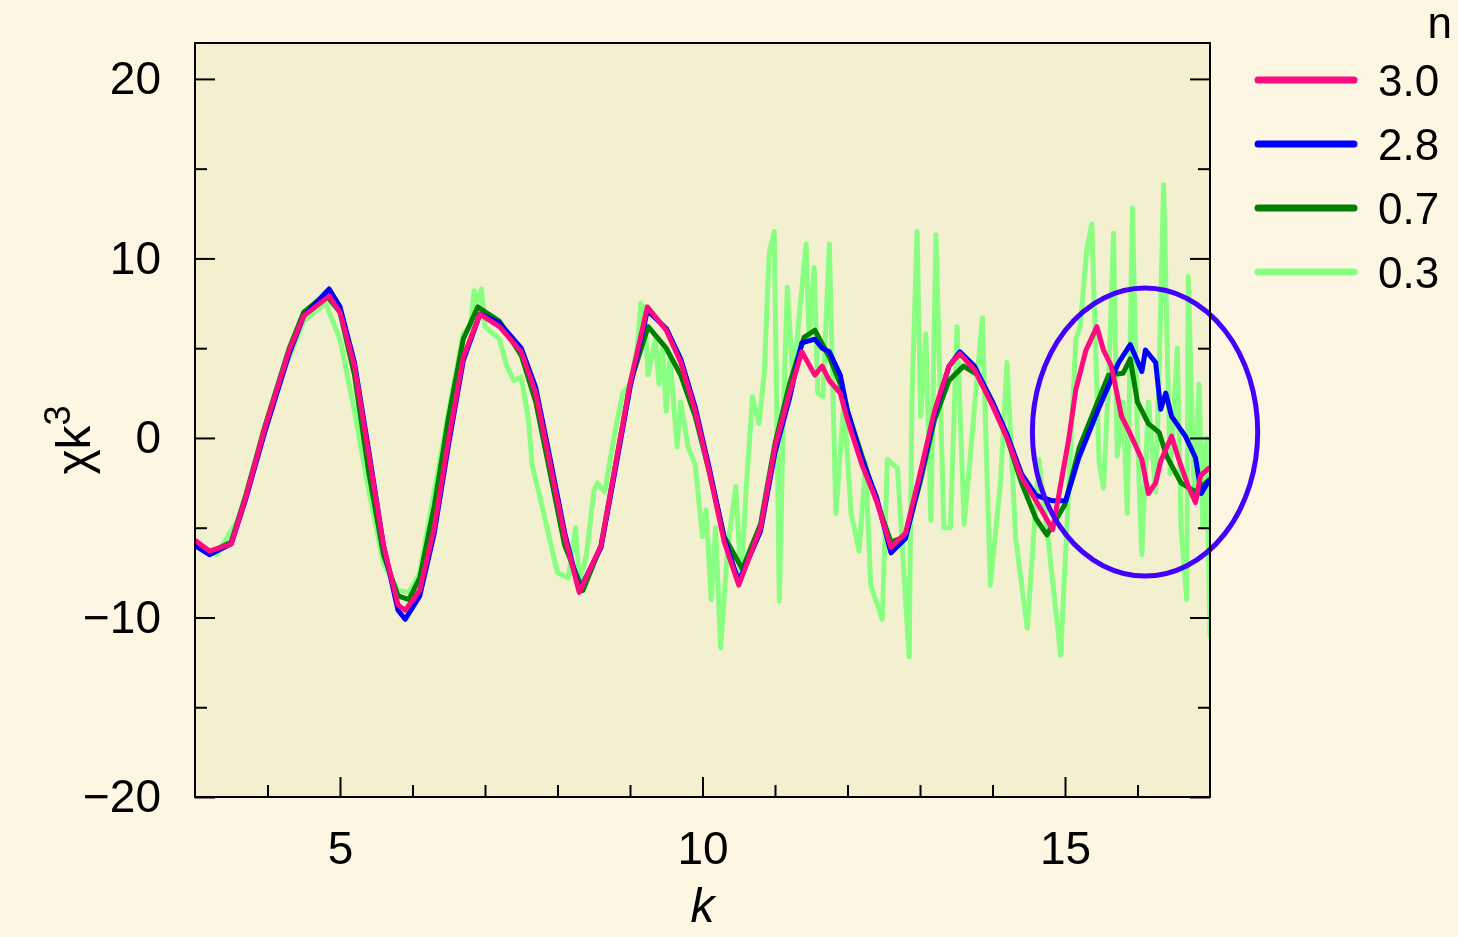  I want to click on y-tick-label: 0, so click(148, 437).